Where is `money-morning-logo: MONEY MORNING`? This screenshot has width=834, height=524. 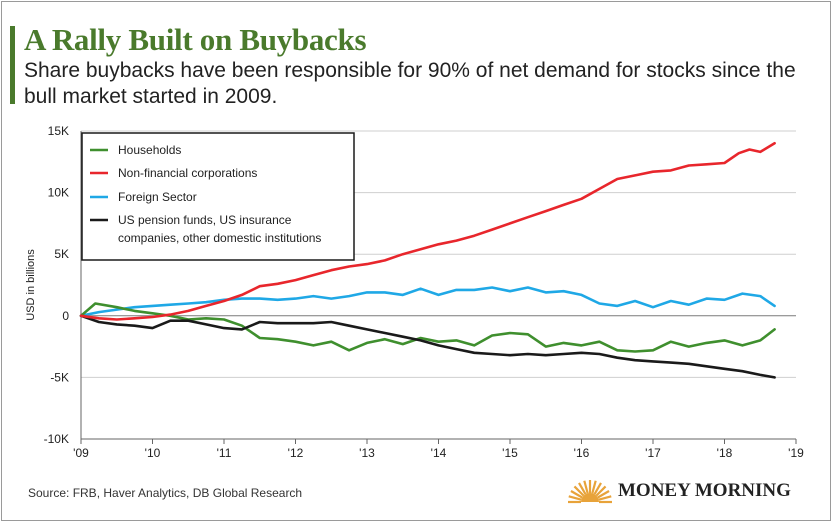 money-morning-logo: MONEY MORNING is located at coordinates (690, 491).